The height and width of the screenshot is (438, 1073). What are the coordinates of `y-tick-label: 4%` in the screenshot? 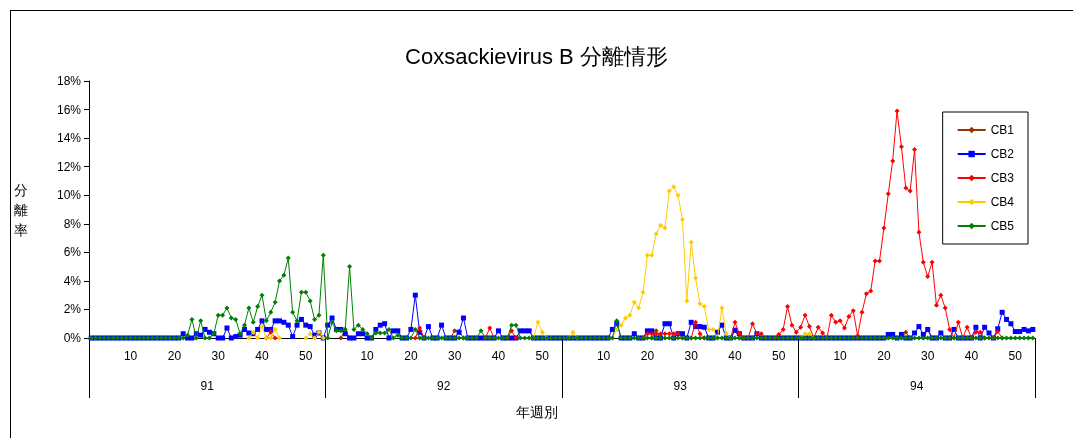 It's located at (72, 280).